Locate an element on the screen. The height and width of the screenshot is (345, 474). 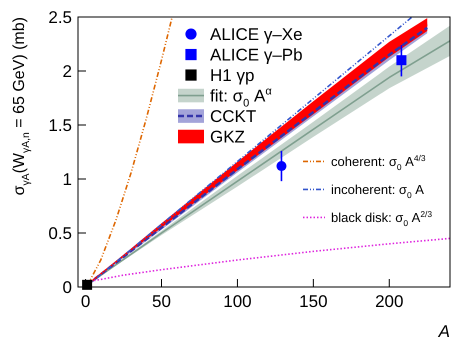
x-tick-label: 0 is located at coordinates (85, 301).